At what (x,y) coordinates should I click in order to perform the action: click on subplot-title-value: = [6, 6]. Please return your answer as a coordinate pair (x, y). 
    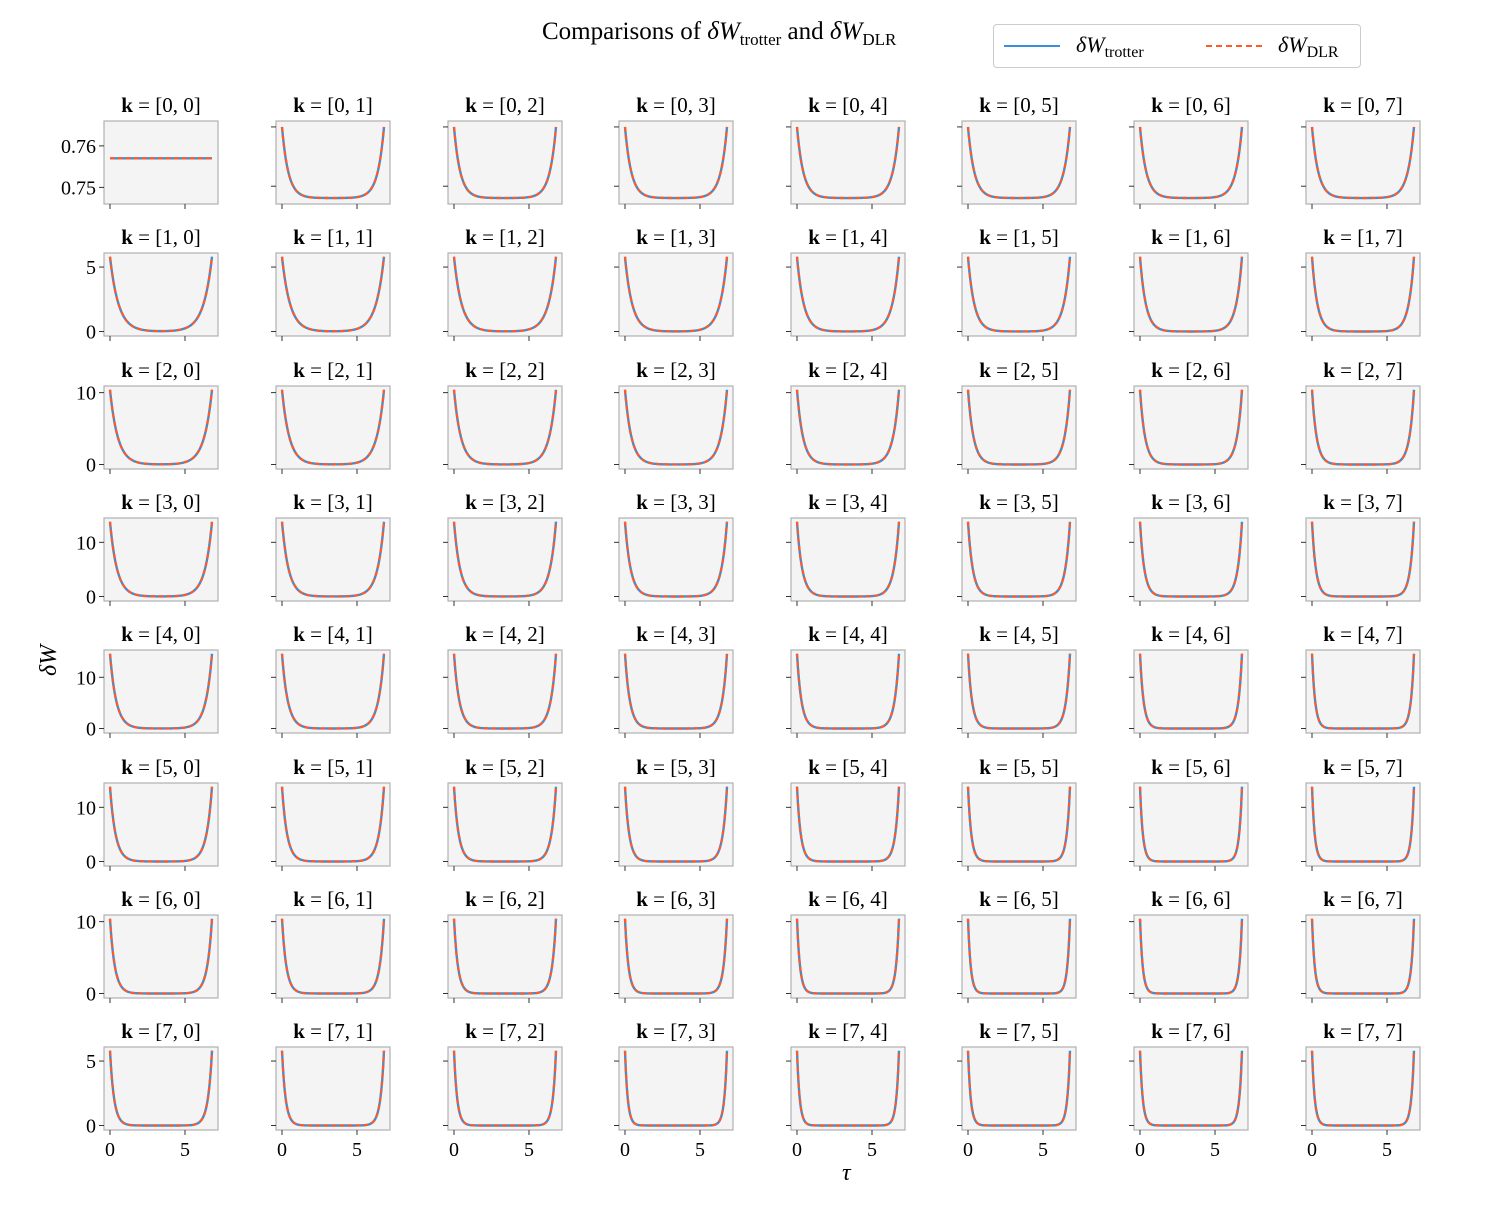
    Looking at the image, I should click on (1197, 899).